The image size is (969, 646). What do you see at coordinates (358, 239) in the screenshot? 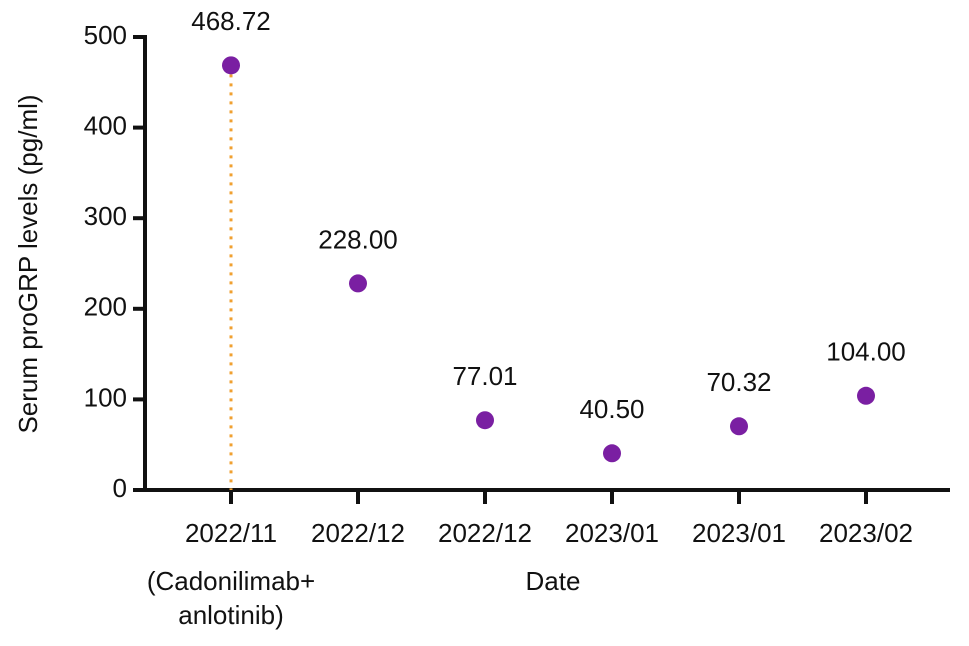
I see `data-label: 228.00` at bounding box center [358, 239].